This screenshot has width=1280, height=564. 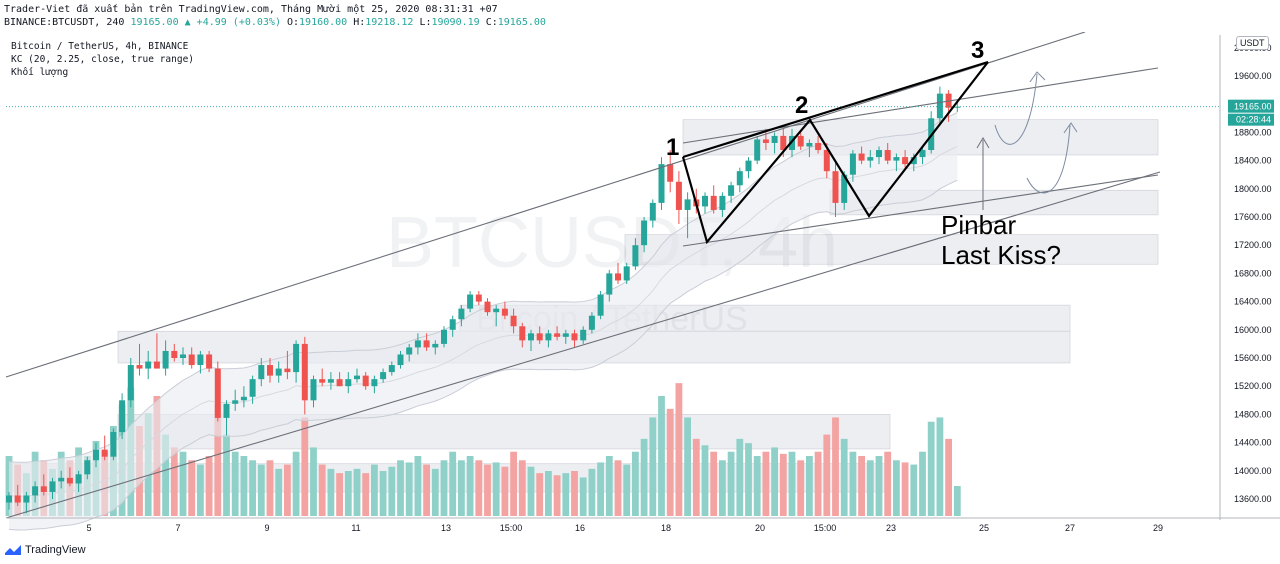 What do you see at coordinates (488, 22) in the screenshot?
I see `close-label: C:` at bounding box center [488, 22].